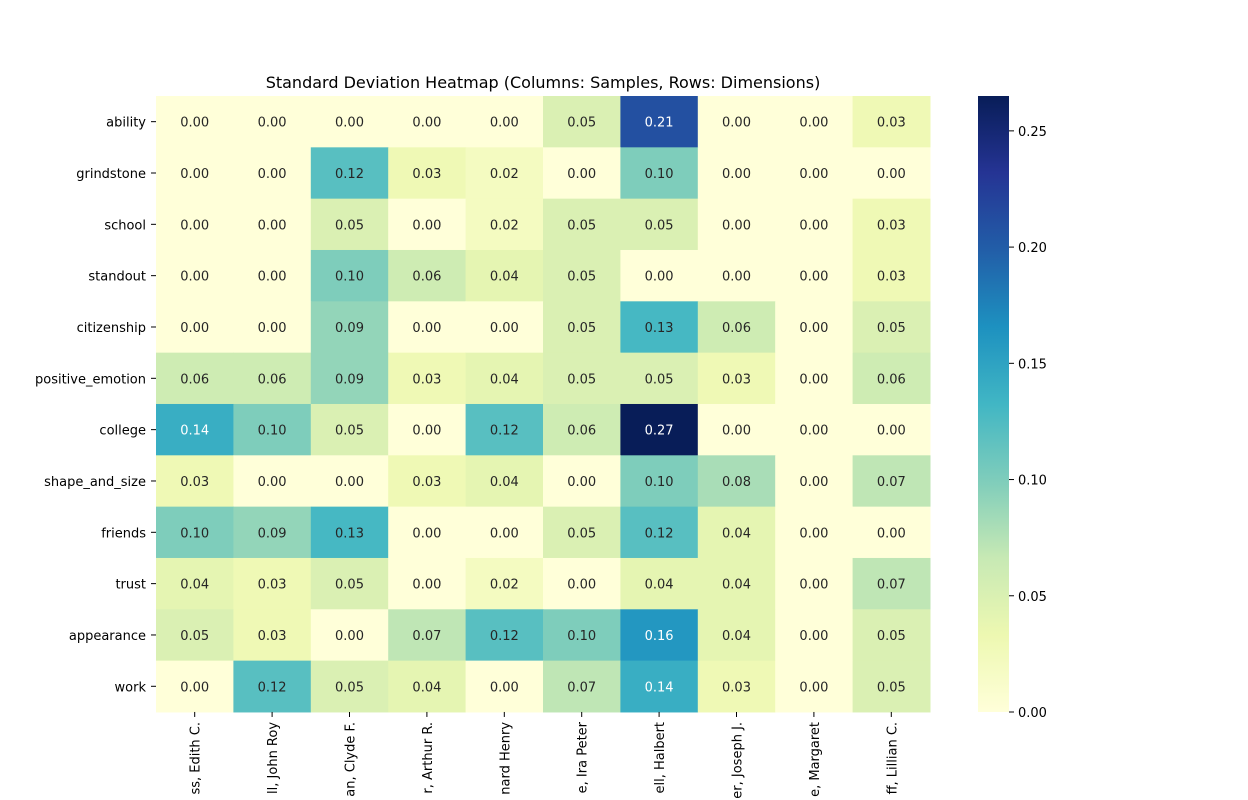  Describe the element at coordinates (428, 758) in the screenshot. I see `column-label: r, Arthur R.` at that location.